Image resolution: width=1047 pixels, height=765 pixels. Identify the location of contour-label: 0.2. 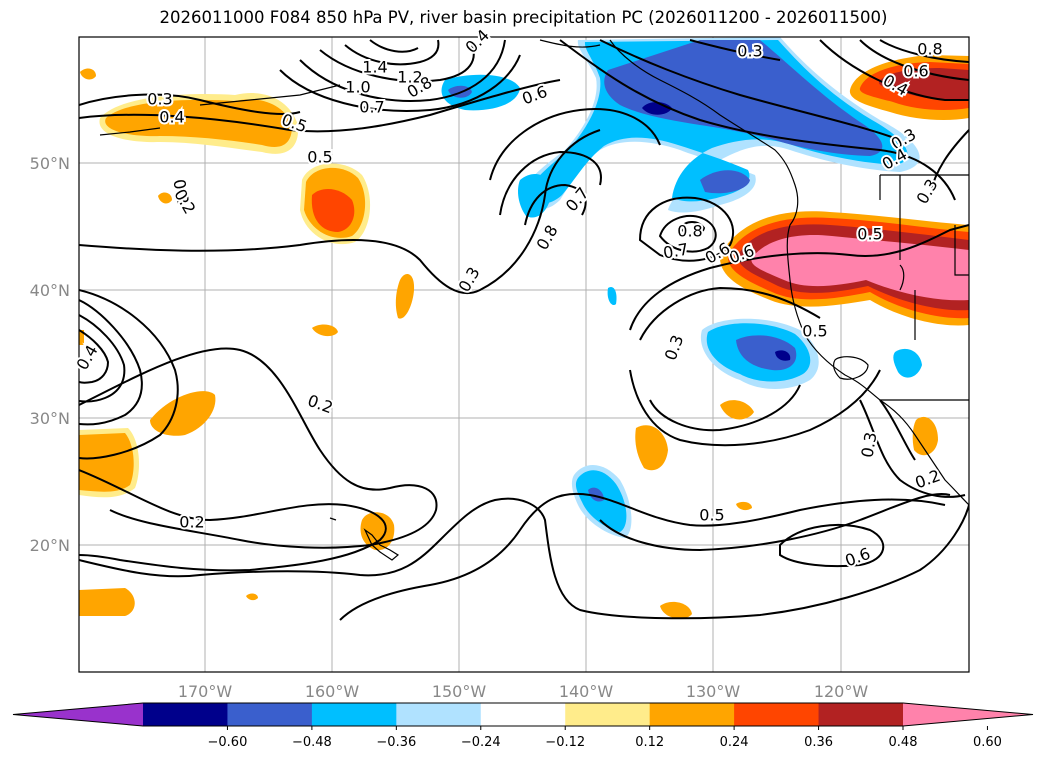
(191, 522).